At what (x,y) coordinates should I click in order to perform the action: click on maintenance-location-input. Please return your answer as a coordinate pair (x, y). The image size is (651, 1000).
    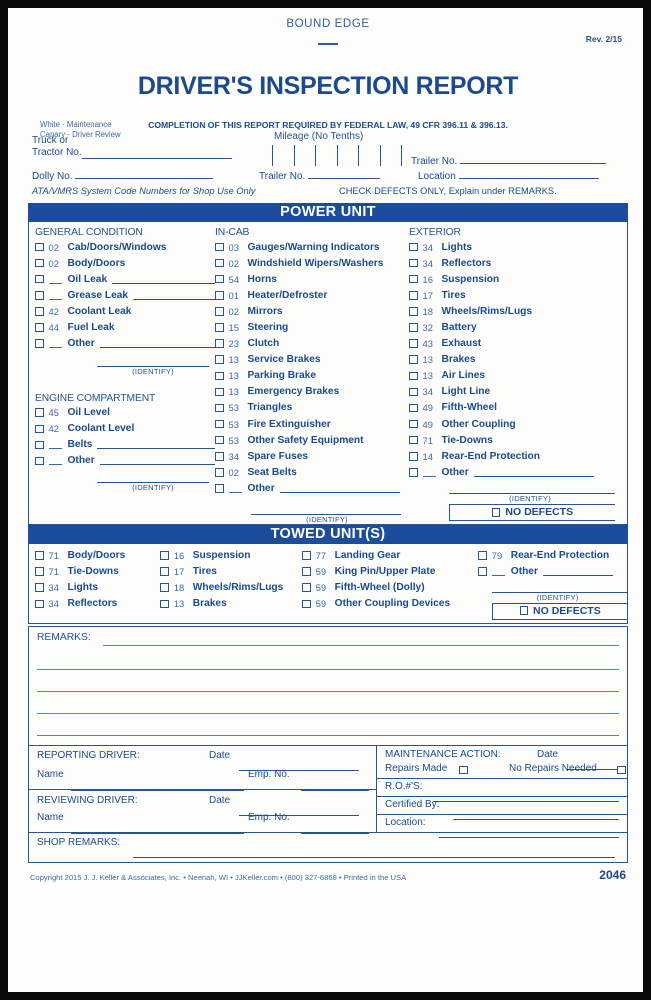
    Looking at the image, I should click on (529, 832).